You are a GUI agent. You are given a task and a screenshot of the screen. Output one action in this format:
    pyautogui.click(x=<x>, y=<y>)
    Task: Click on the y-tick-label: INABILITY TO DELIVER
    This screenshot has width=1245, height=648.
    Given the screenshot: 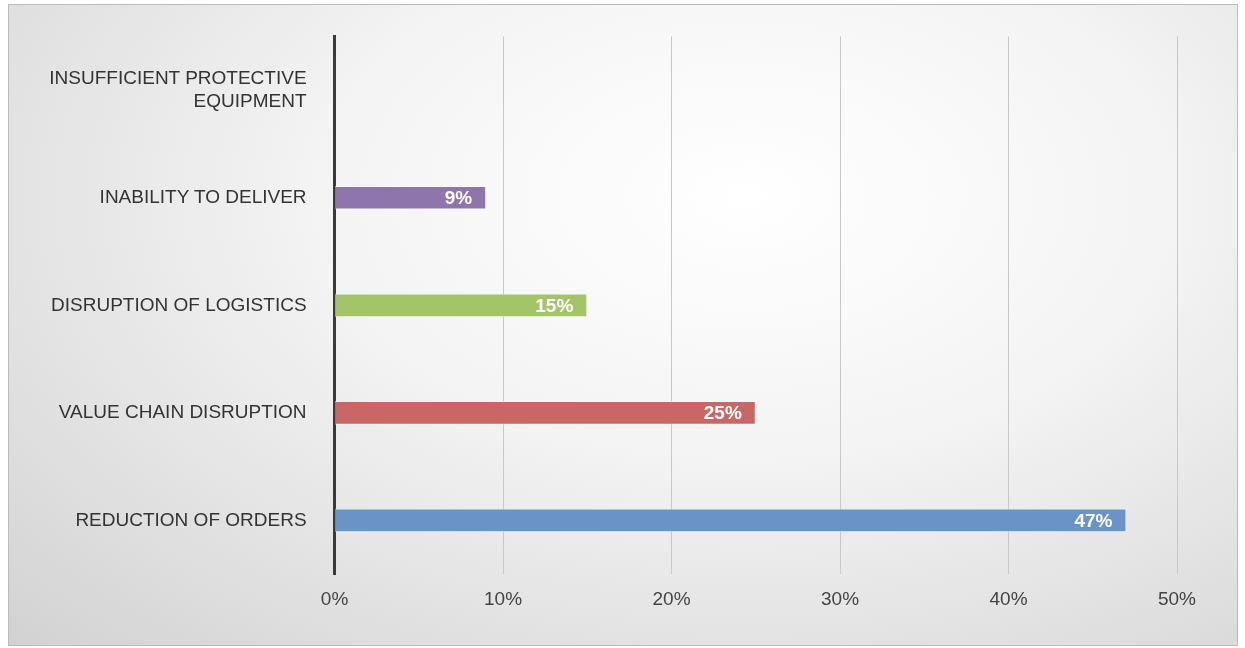 What is the action you would take?
    pyautogui.click(x=203, y=196)
    